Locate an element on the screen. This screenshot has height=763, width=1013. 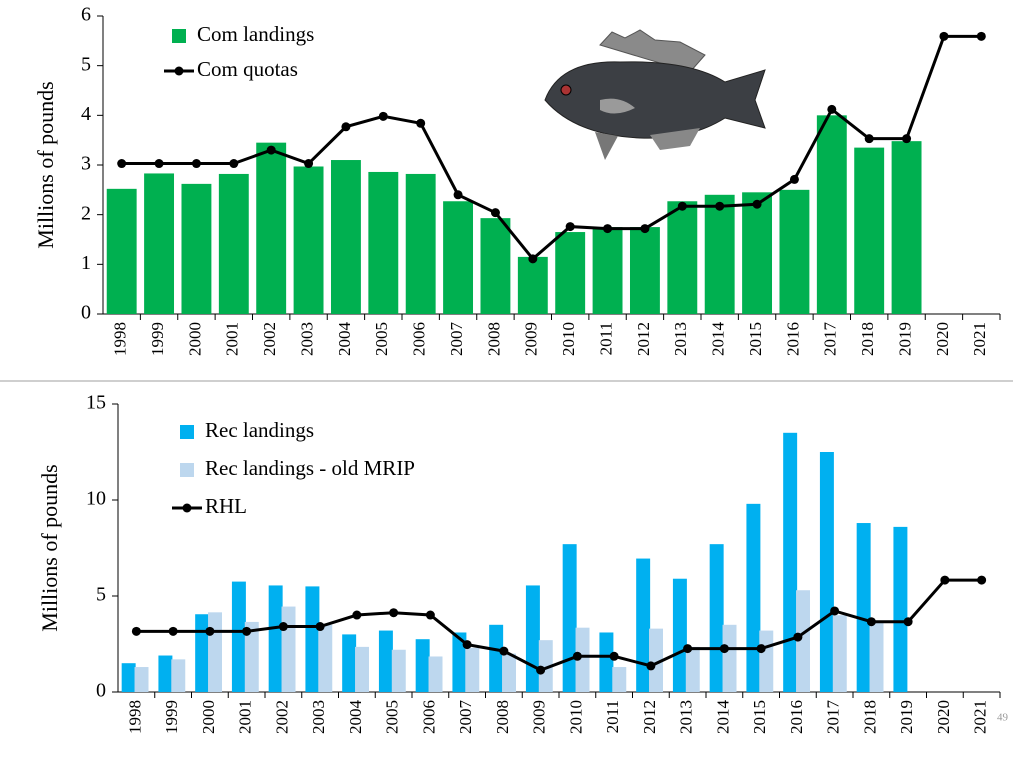
x-tick-label: 2007 is located at coordinates (456, 339).